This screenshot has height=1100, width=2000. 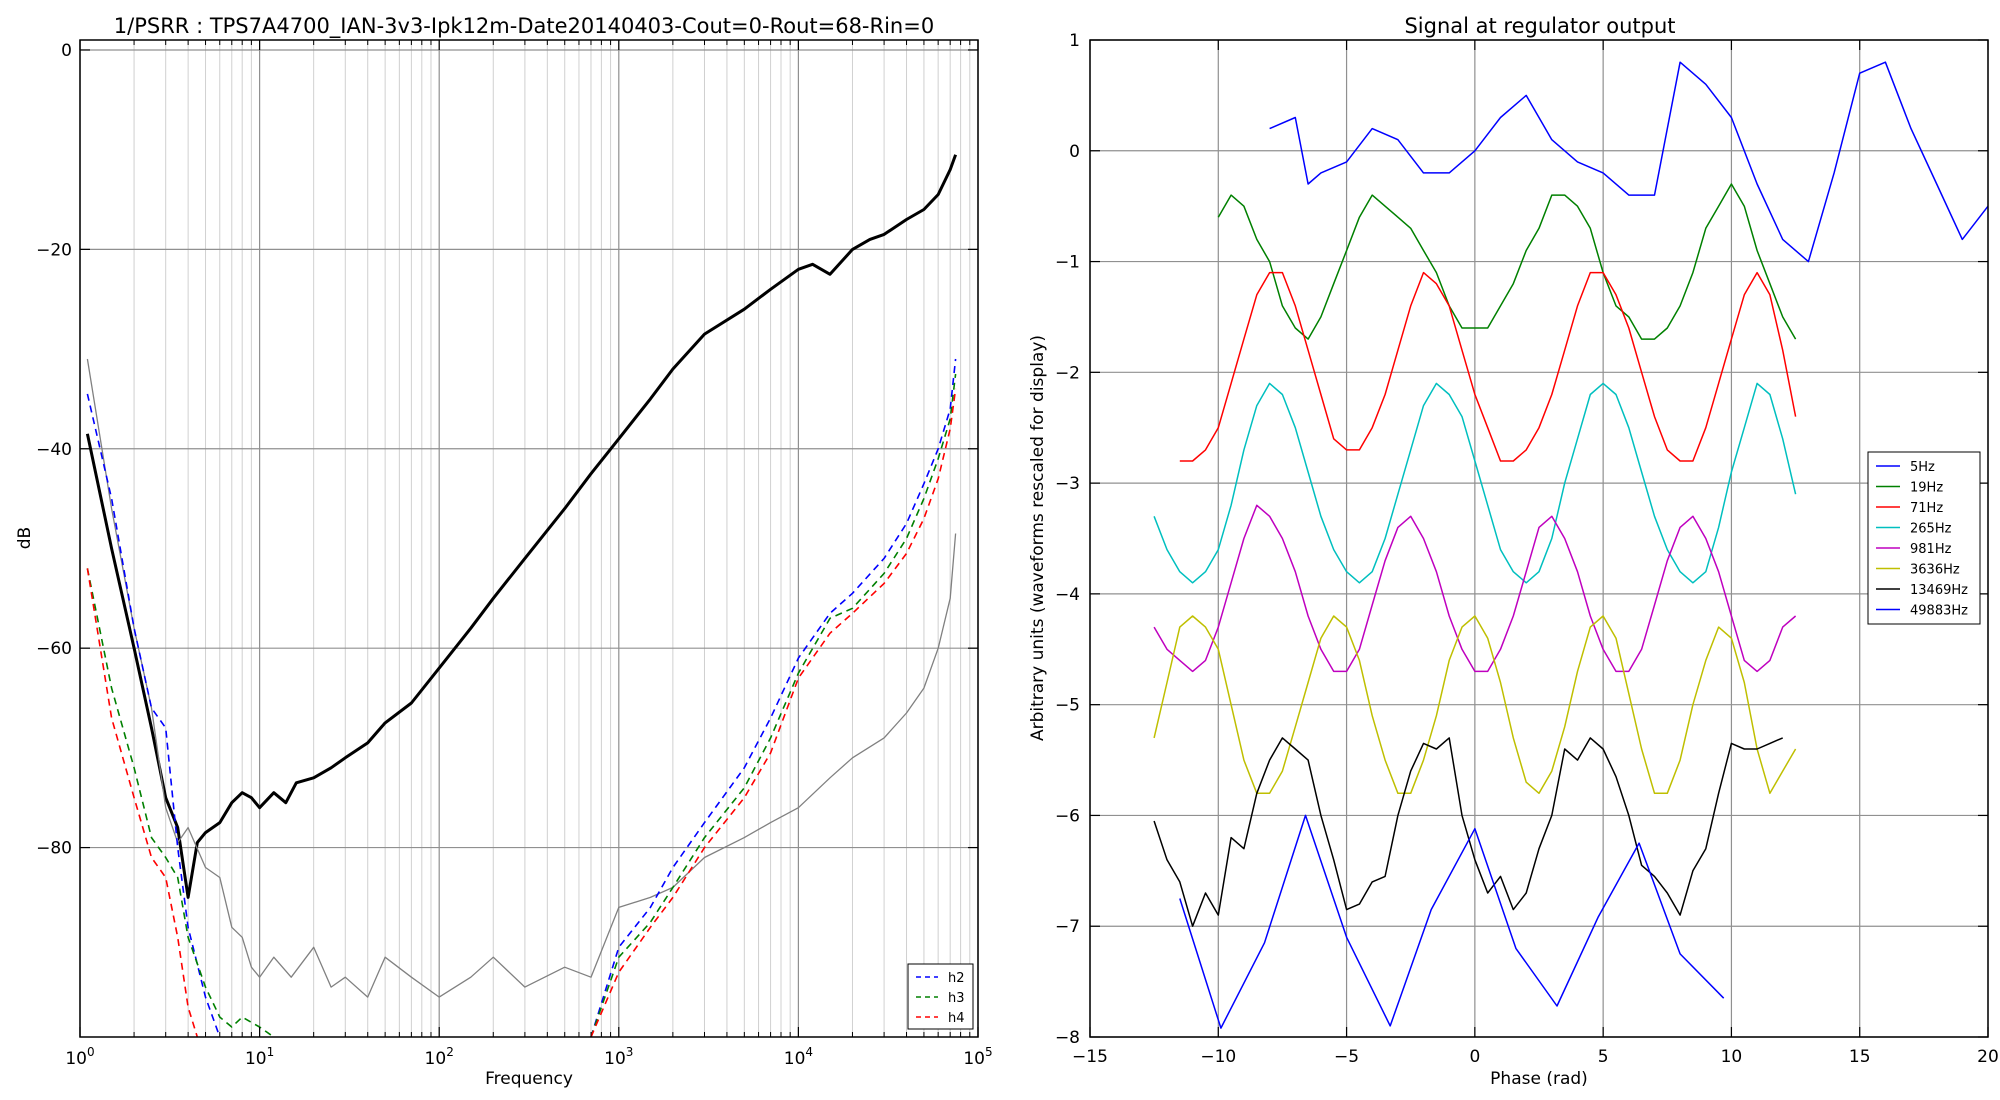 What do you see at coordinates (1629, 162) in the screenshot?
I see `series-line-5Hz` at bounding box center [1629, 162].